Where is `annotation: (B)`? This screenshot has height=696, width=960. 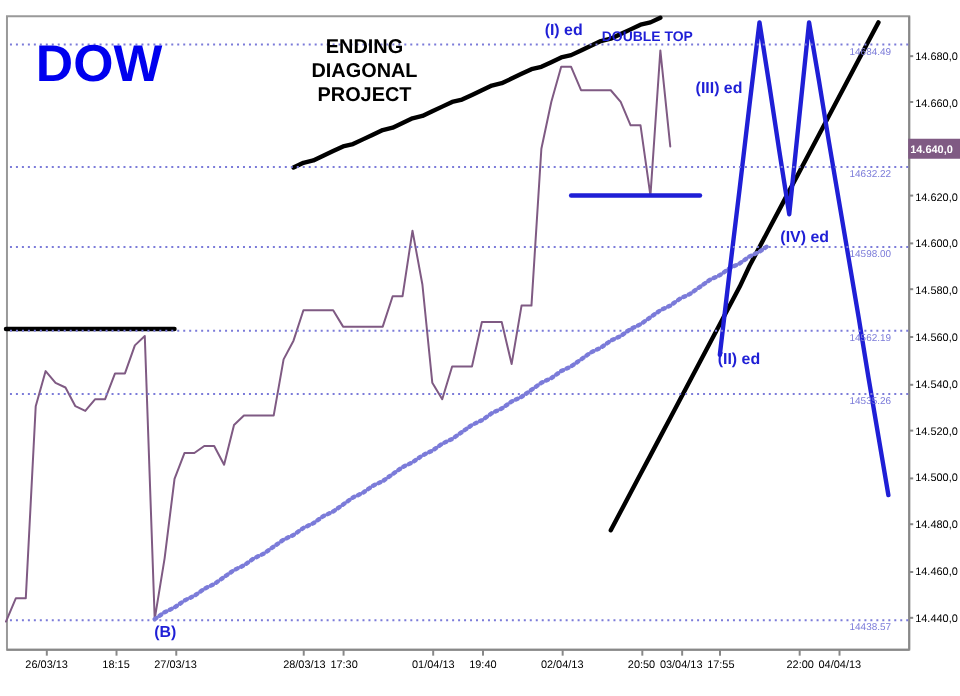 annotation: (B) is located at coordinates (166, 631).